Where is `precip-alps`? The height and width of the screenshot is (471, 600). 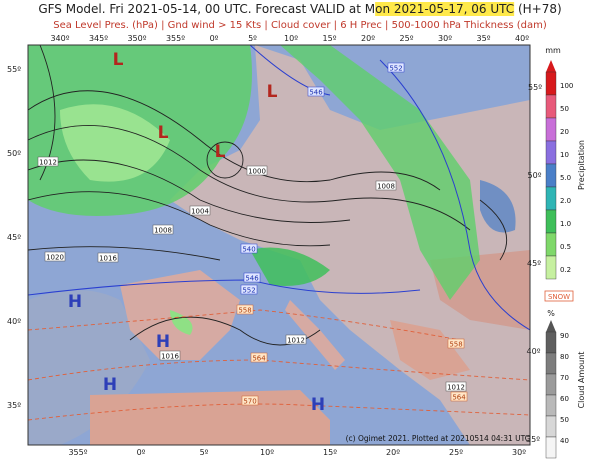
precip-alps is located at coordinates (290, 266).